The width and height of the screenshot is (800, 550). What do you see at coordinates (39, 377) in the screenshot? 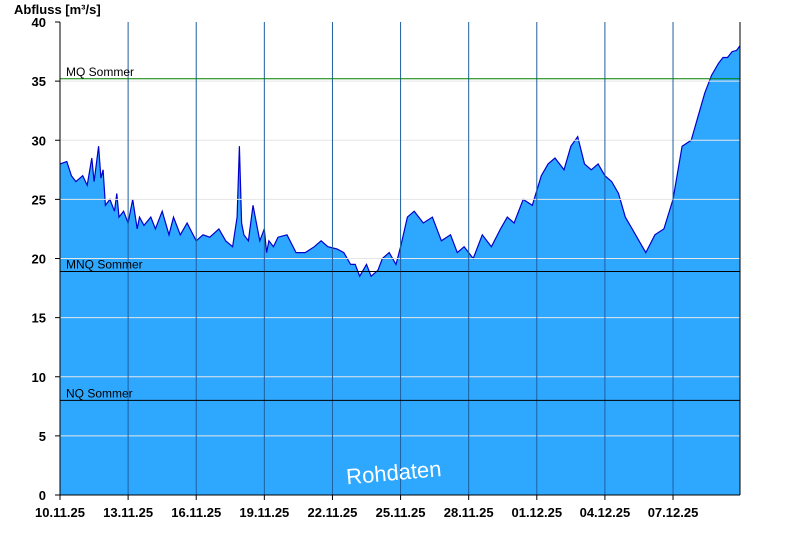
I see `y-tick-label: 10` at bounding box center [39, 377].